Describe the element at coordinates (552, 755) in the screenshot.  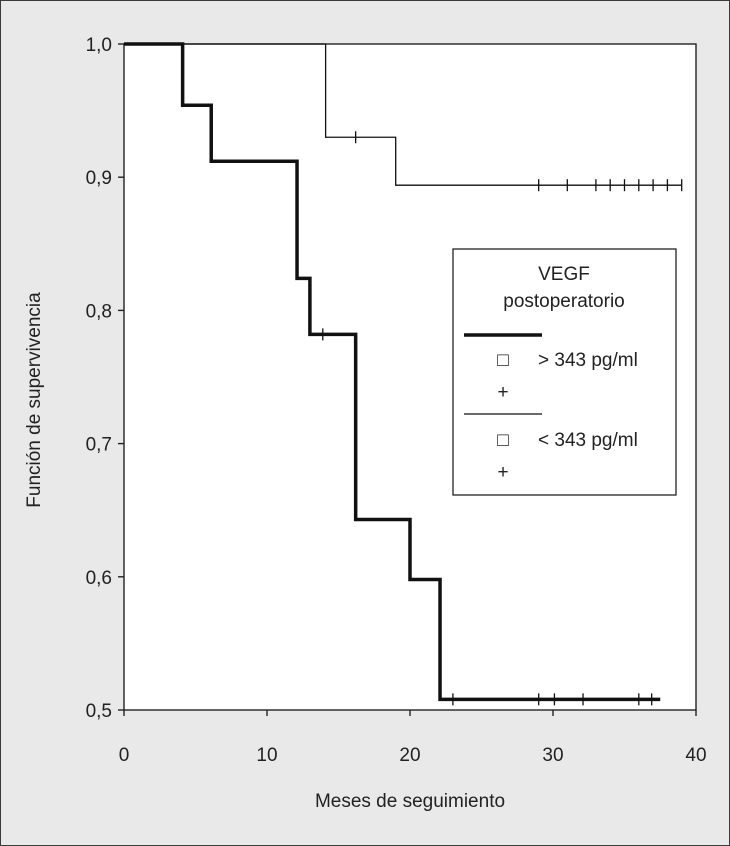
I see `x-tick-label: 30` at that location.